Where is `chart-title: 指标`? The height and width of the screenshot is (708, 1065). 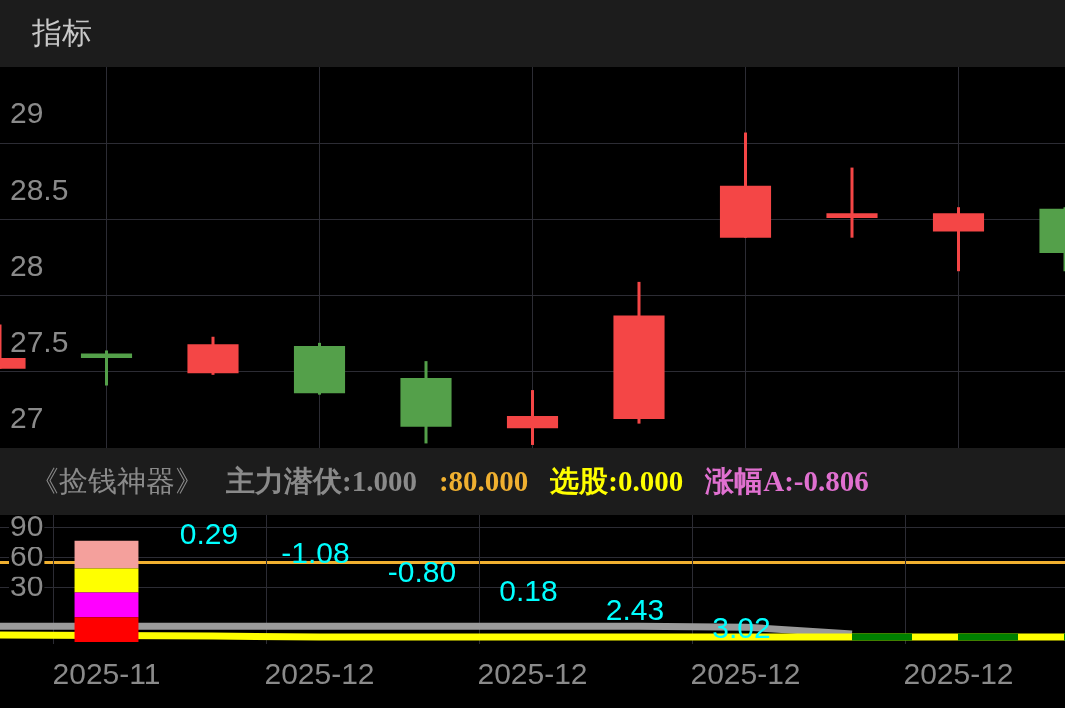 chart-title: 指标 is located at coordinates (532, 33).